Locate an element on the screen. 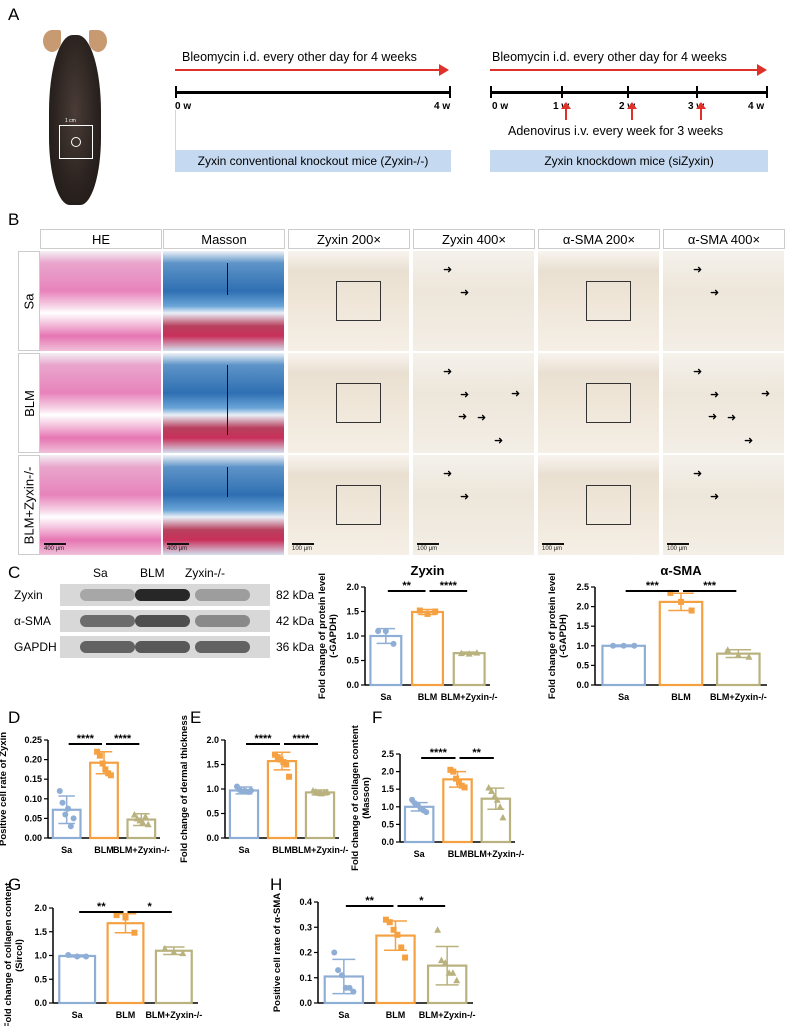 This screenshot has height=1026, width=790. week-label: 4 w is located at coordinates (442, 106).